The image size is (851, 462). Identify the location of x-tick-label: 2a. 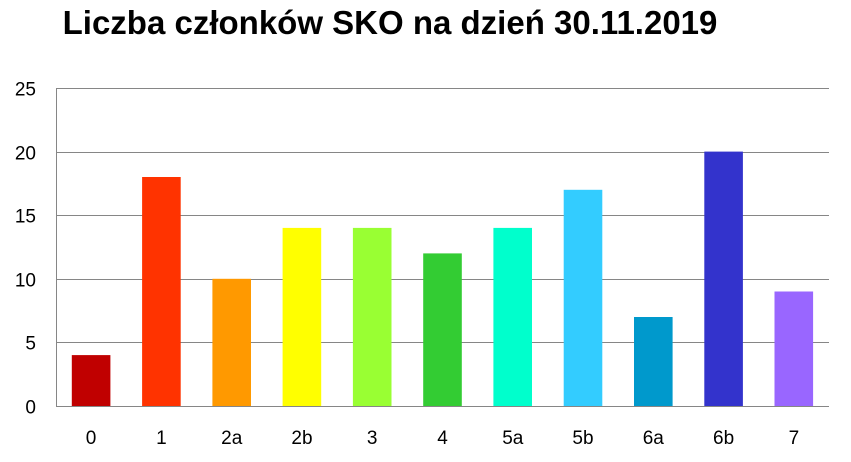
(232, 438).